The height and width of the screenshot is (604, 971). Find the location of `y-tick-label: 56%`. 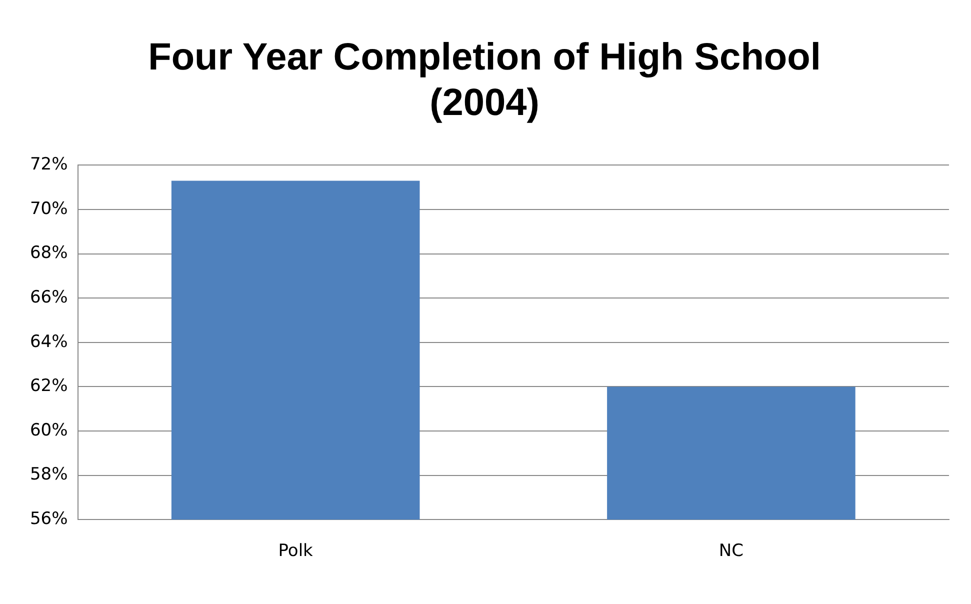

y-tick-label: 56% is located at coordinates (49, 519).